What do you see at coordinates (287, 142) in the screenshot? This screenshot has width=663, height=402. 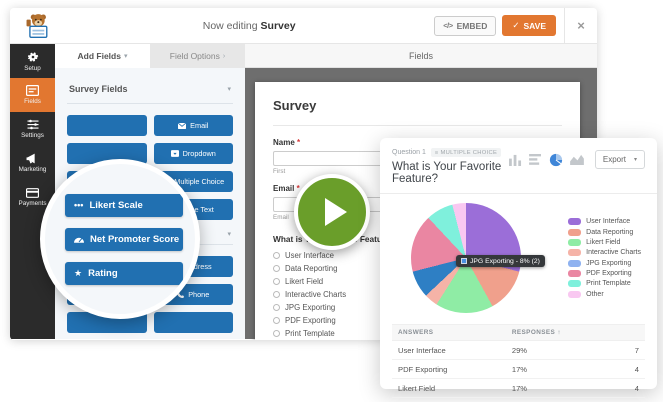 I see `name-field-label: Name *` at bounding box center [287, 142].